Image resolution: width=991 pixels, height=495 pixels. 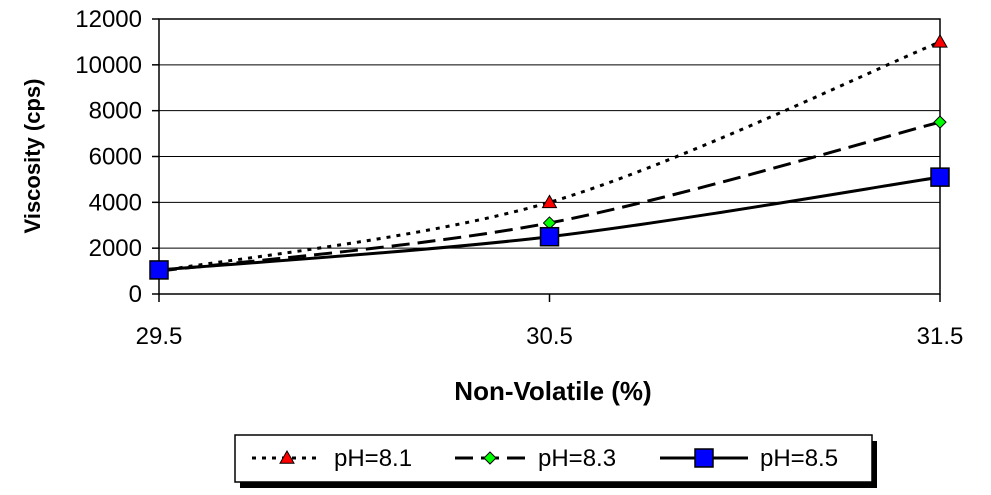 What do you see at coordinates (550, 322) in the screenshot?
I see `x-axis: 29.5 30.5 31.5` at bounding box center [550, 322].